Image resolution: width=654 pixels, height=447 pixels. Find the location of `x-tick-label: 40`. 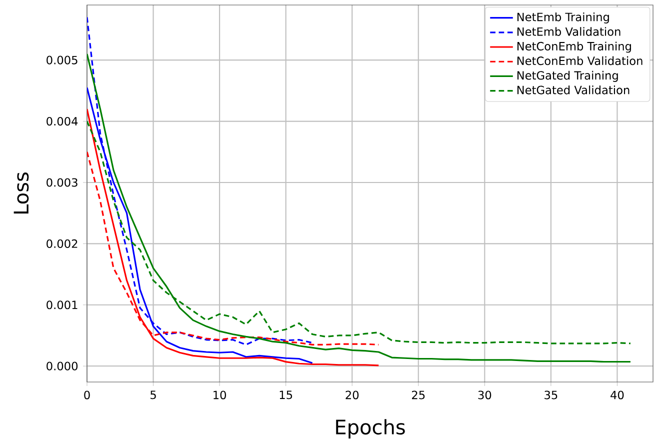

x-tick-label: 40 is located at coordinates (617, 395).